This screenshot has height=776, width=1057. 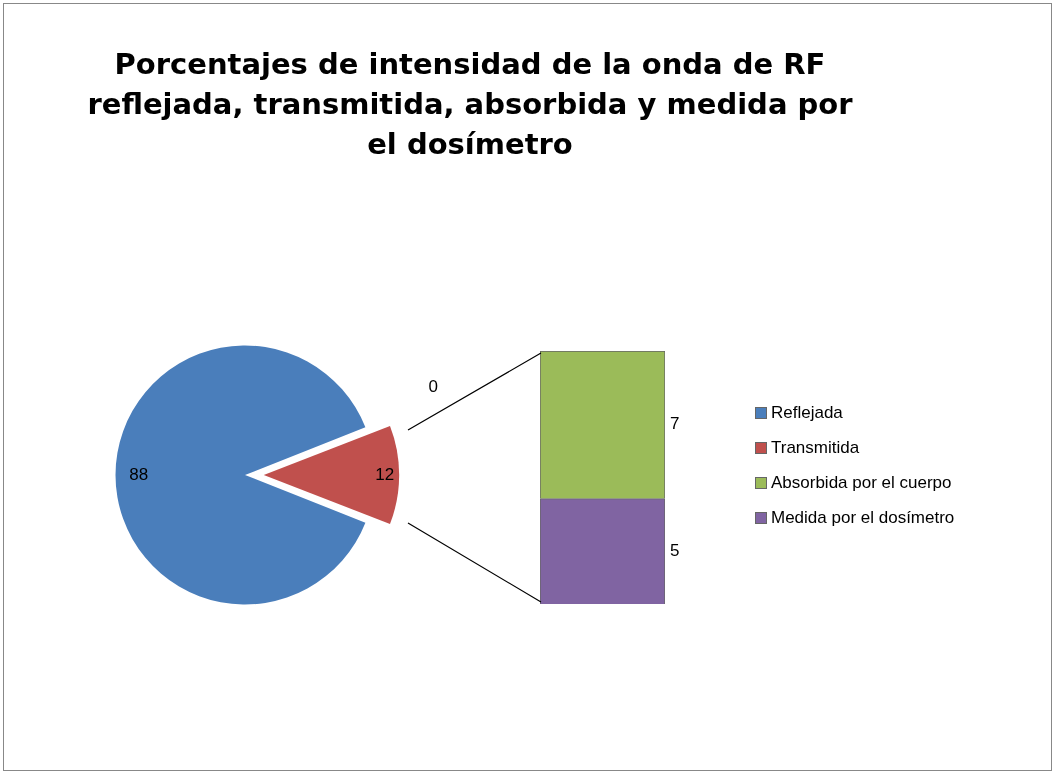 What do you see at coordinates (385, 474) in the screenshot?
I see `data-label: 12` at bounding box center [385, 474].